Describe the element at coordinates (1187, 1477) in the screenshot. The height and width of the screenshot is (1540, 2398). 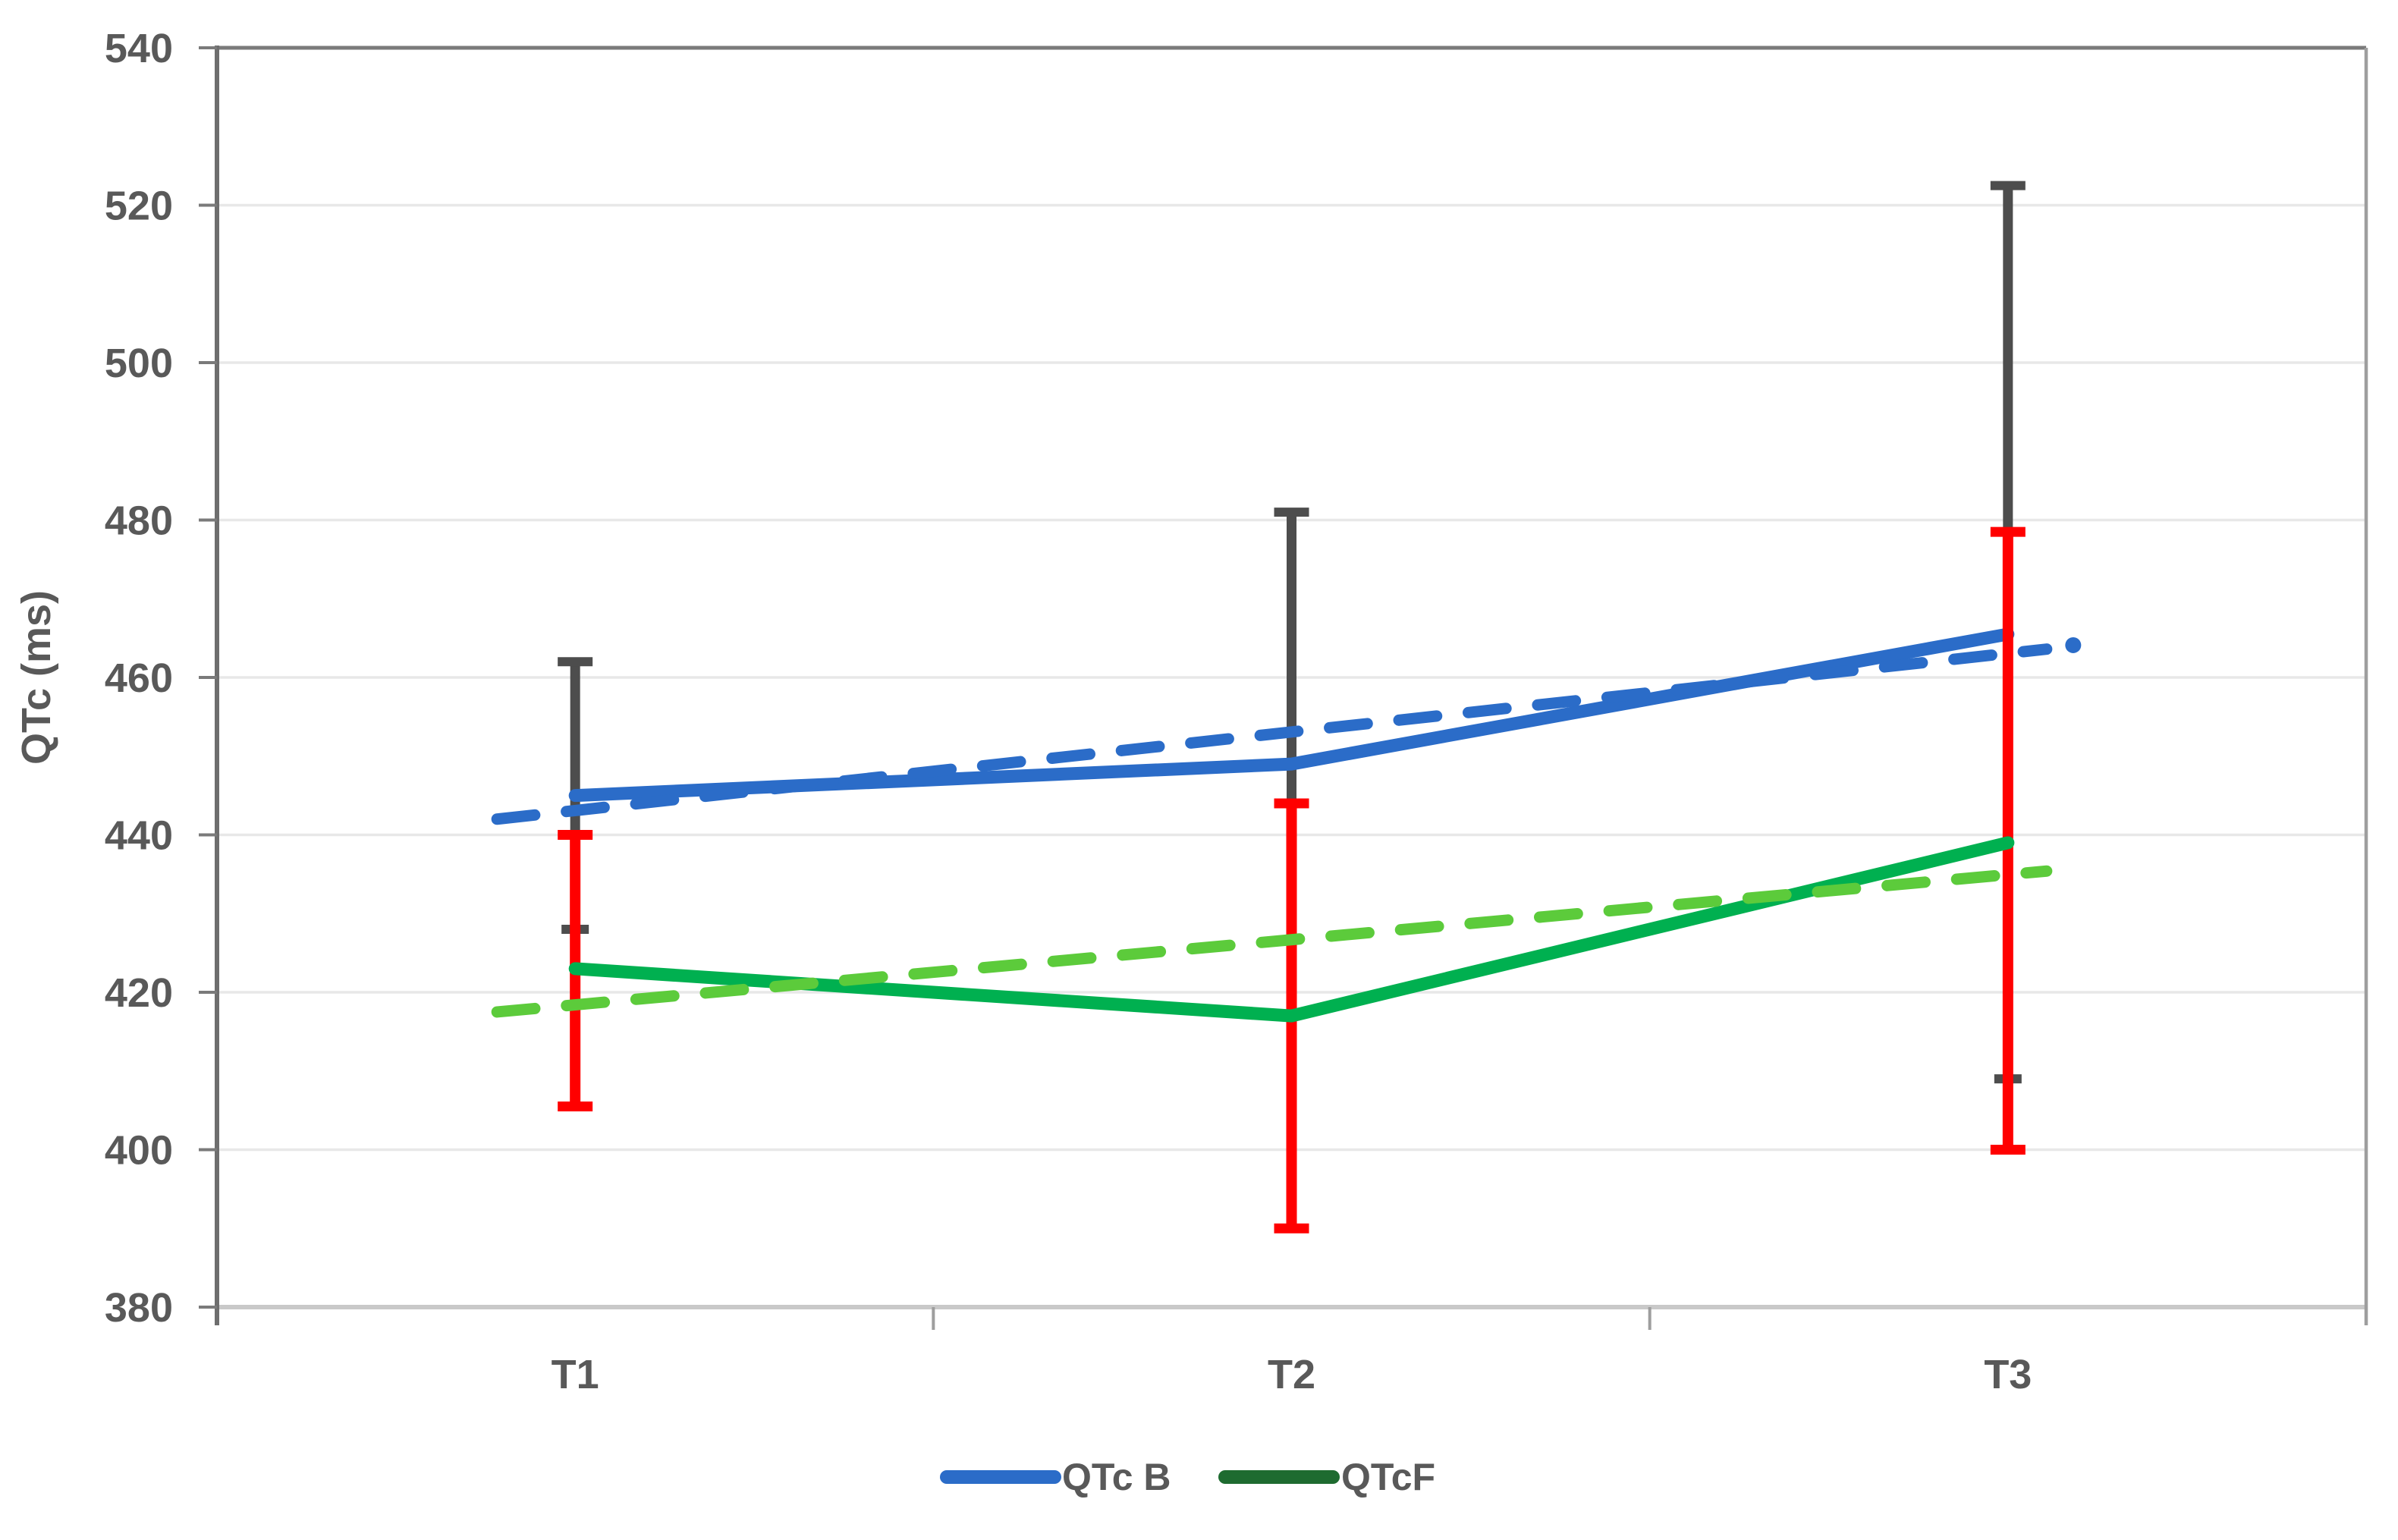
I see `legend: QTc B QTcF` at that location.